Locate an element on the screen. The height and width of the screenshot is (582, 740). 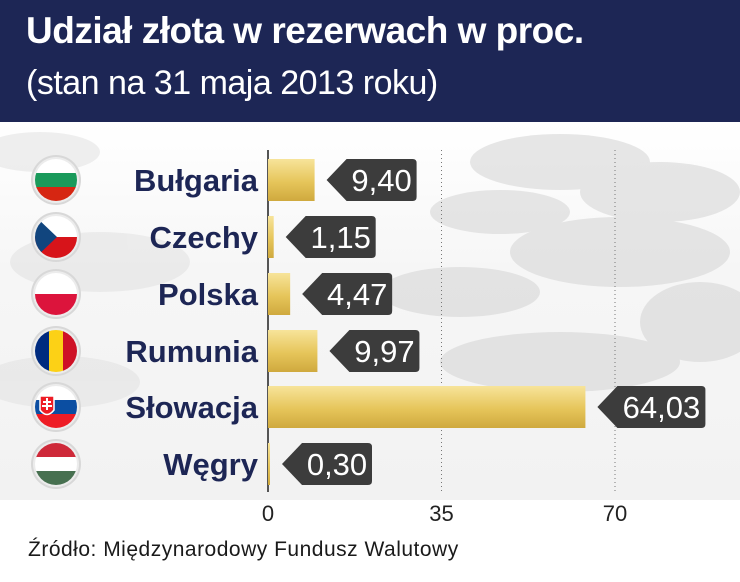
data-label: 64,03 is located at coordinates (662, 407).